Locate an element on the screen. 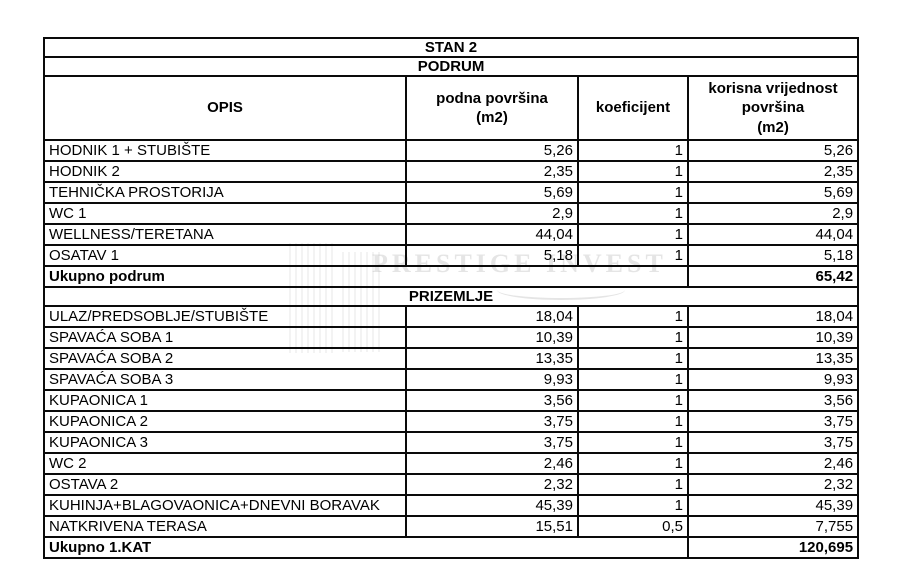  row-podna: 5,69 is located at coordinates (492, 192).